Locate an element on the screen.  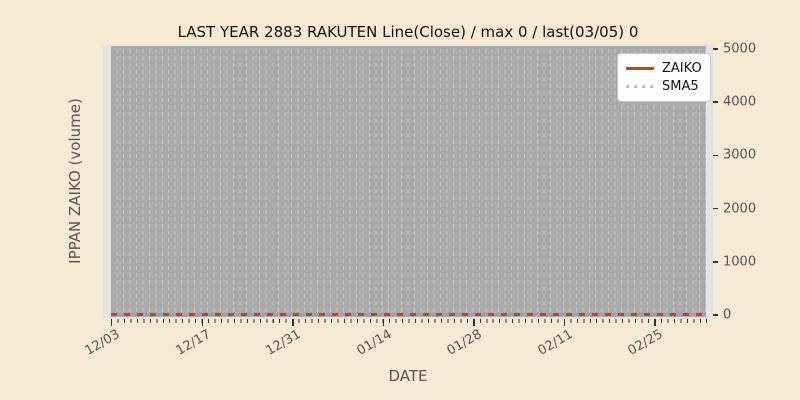
legend-item-zaiko: ZAIKO is located at coordinates (664, 68).